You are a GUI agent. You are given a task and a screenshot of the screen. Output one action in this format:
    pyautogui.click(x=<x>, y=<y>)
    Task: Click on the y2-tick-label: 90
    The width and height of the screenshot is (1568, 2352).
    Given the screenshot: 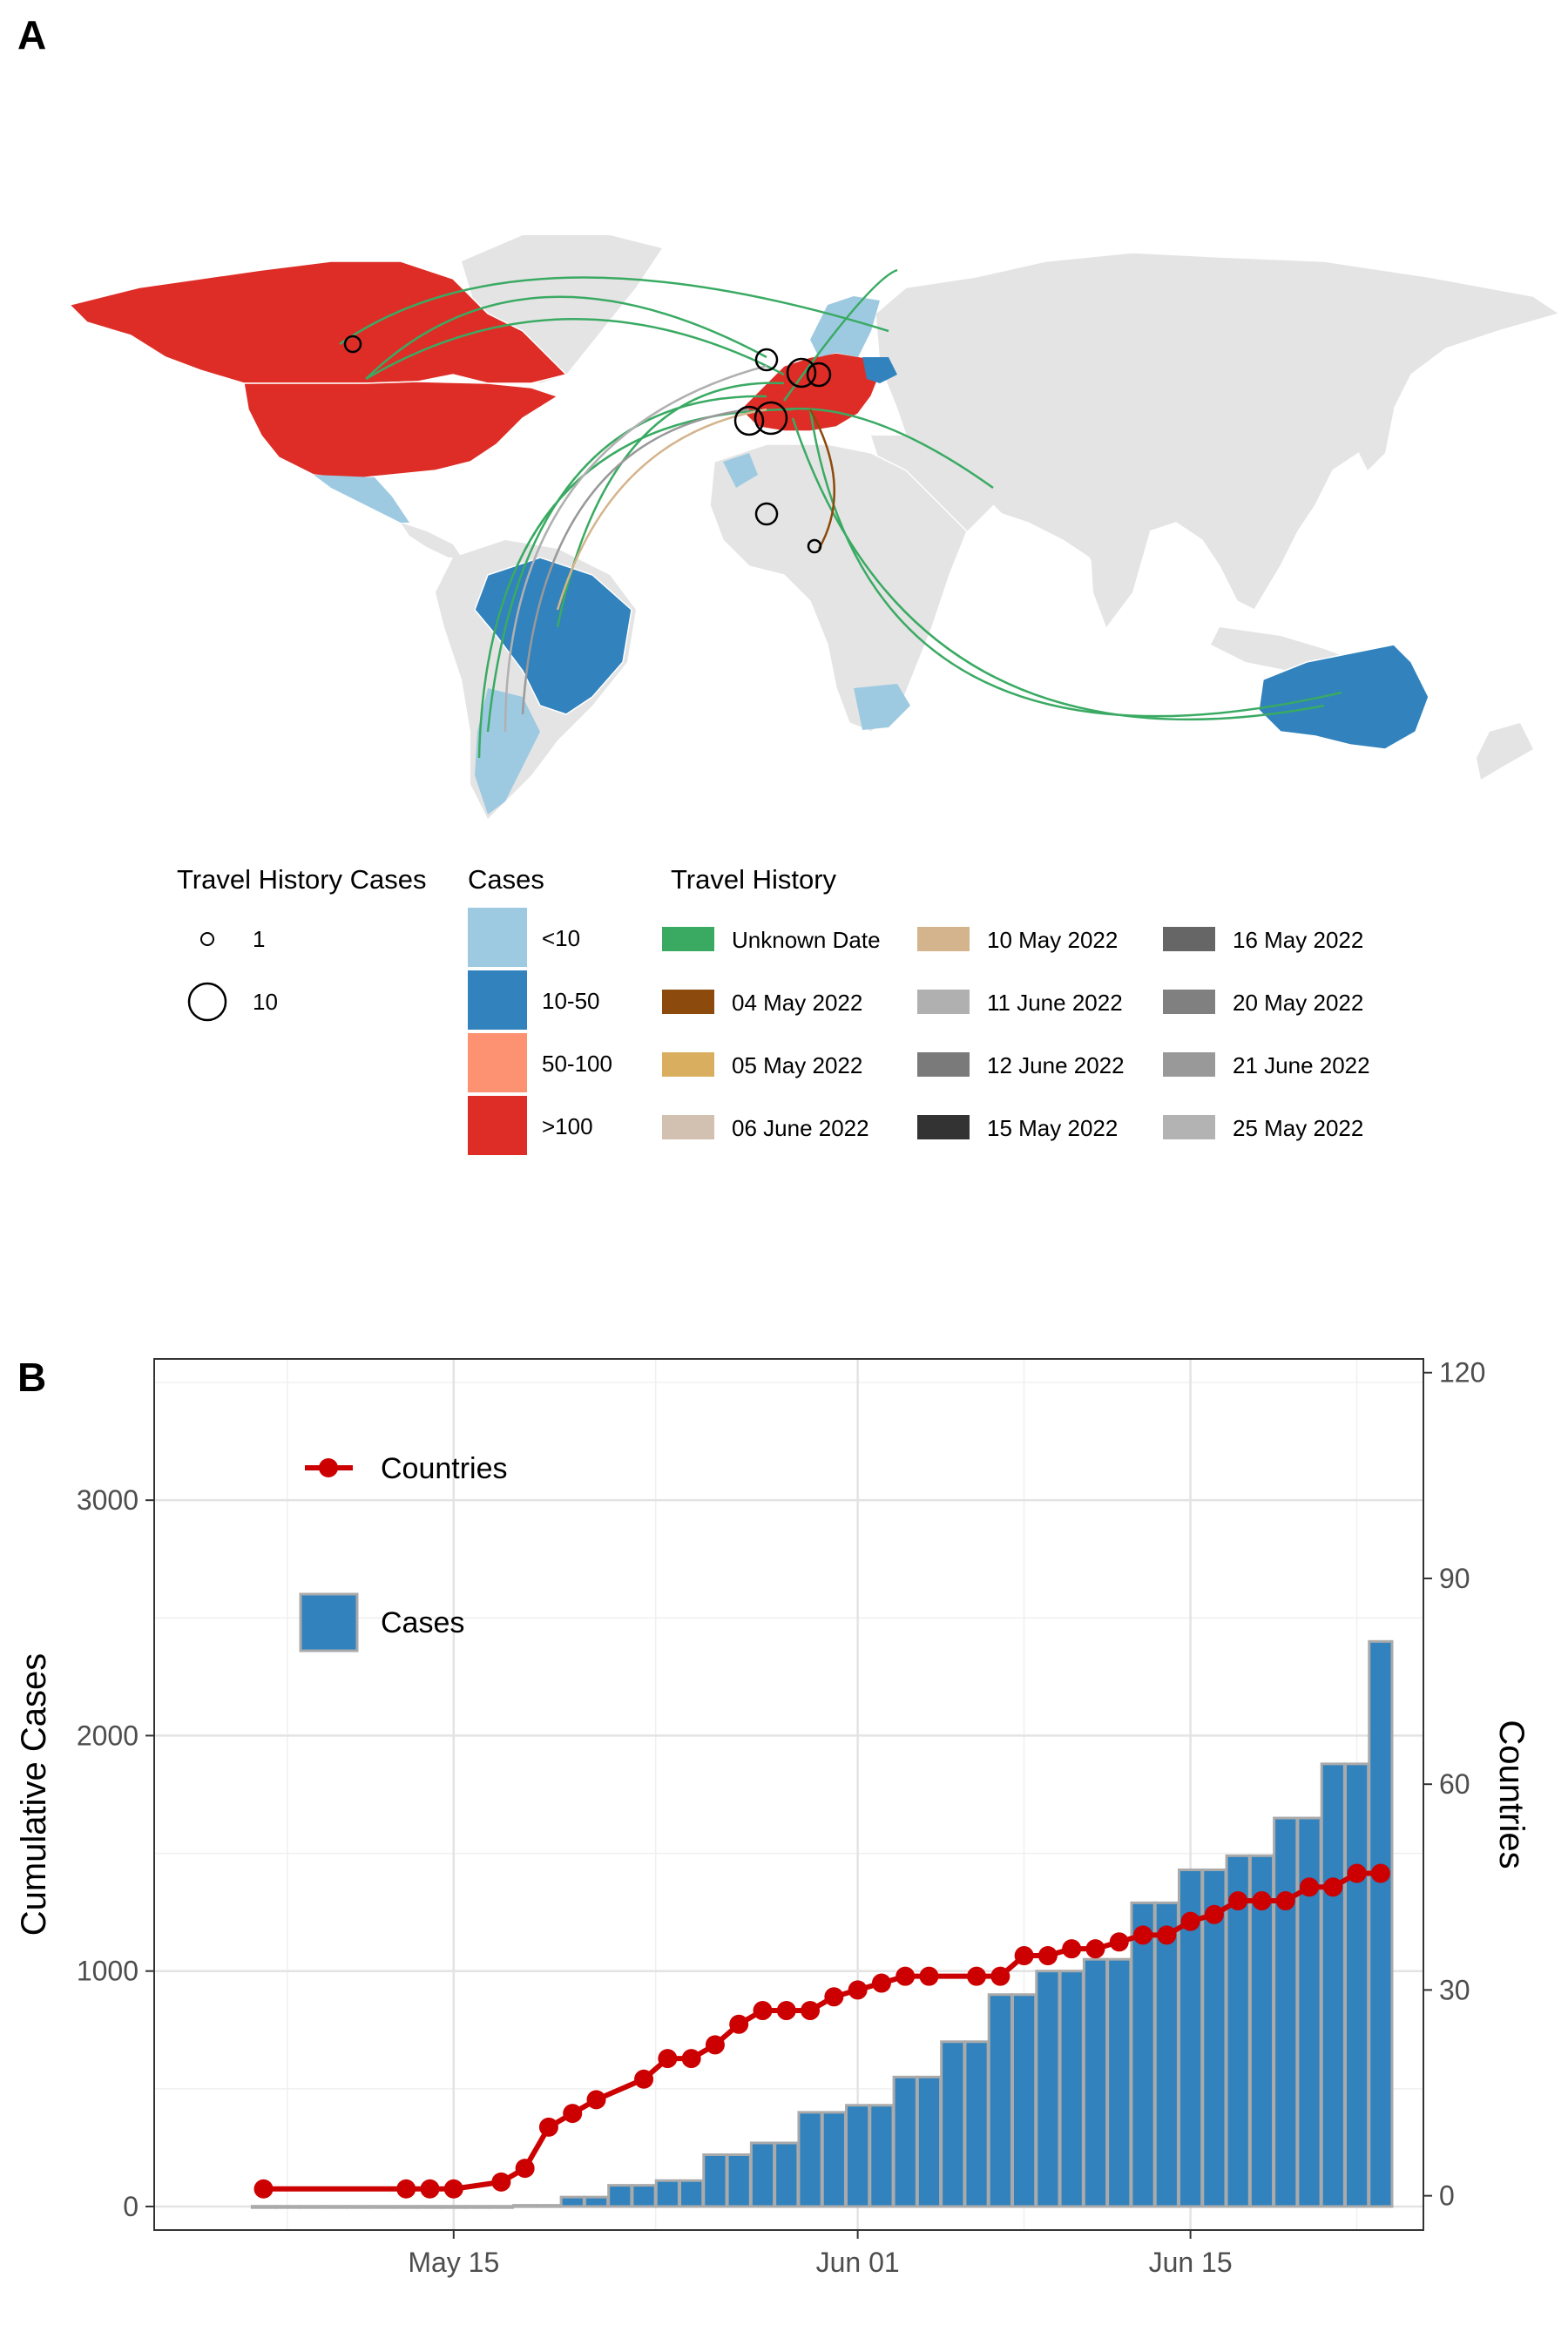 What is the action you would take?
    pyautogui.click(x=1454, y=1578)
    